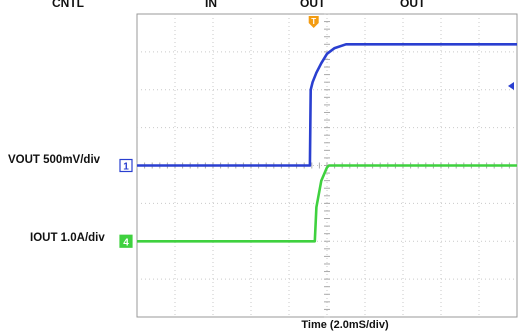 The image size is (521, 334). What do you see at coordinates (313, 5) in the screenshot?
I see `header-fragment-out-1: OUT` at bounding box center [313, 5].